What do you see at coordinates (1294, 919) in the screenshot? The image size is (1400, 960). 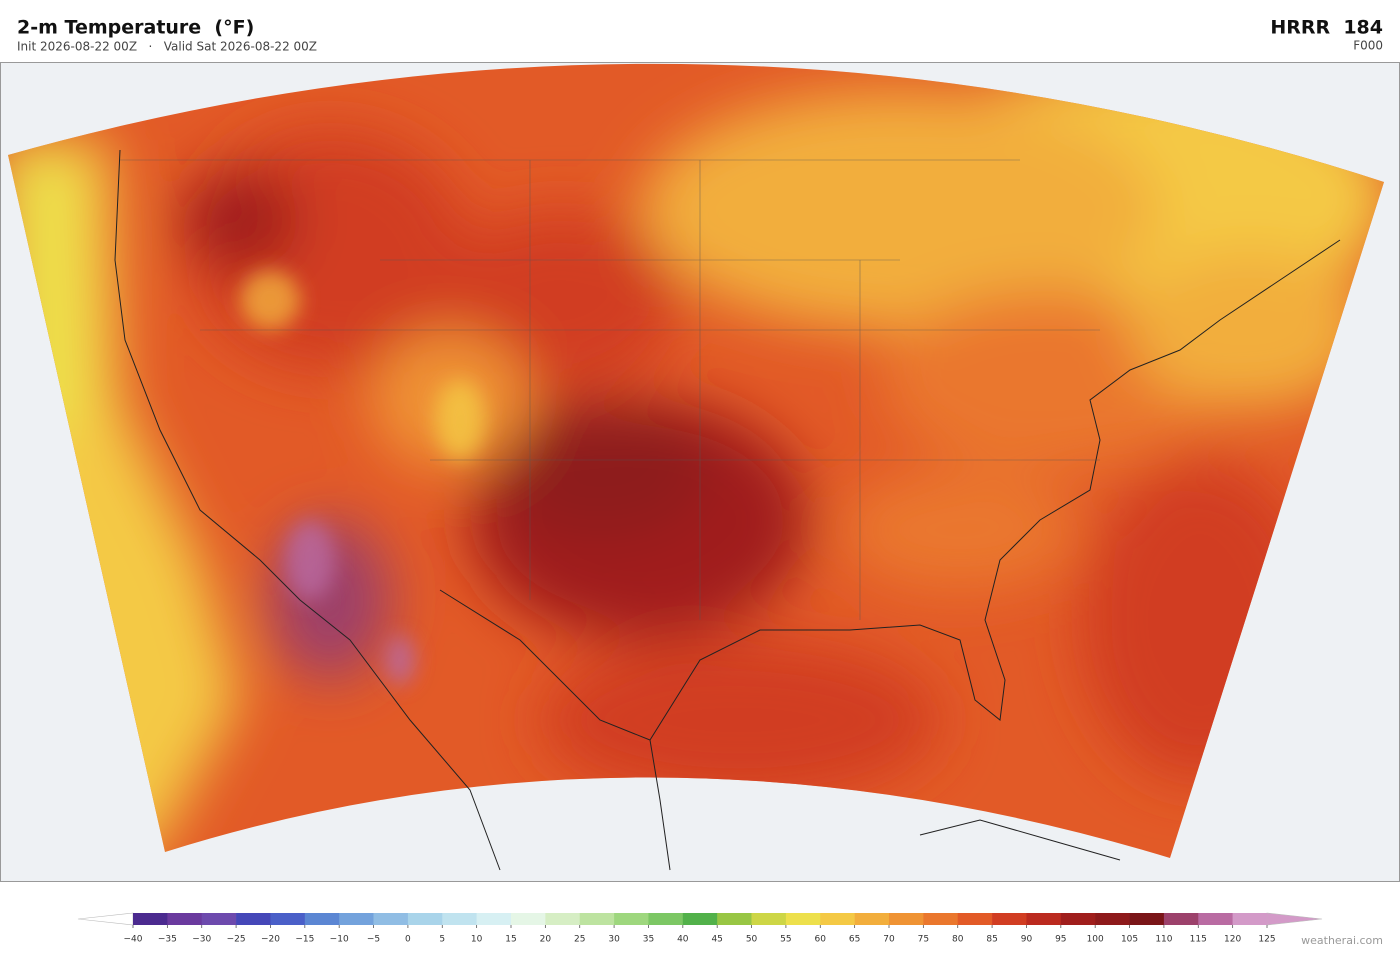 I see `colorbar-extend-high` at bounding box center [1294, 919].